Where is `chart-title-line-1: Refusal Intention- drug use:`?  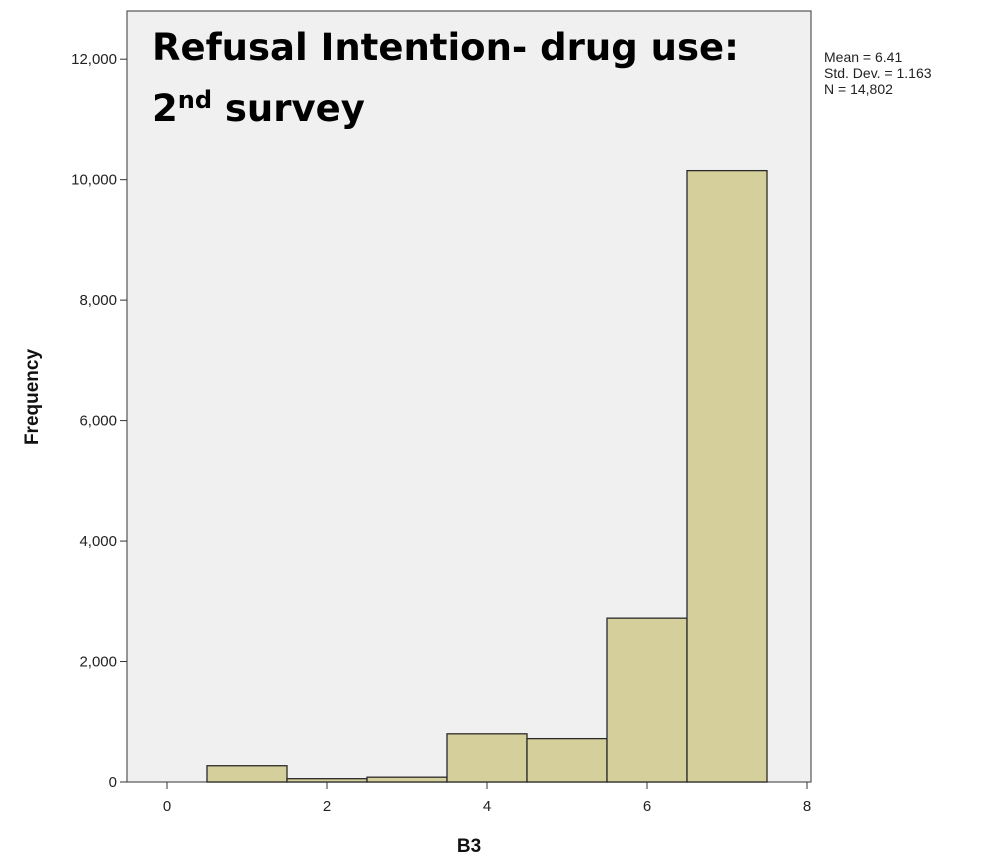
chart-title-line-1: Refusal Intention- drug use: is located at coordinates (445, 47).